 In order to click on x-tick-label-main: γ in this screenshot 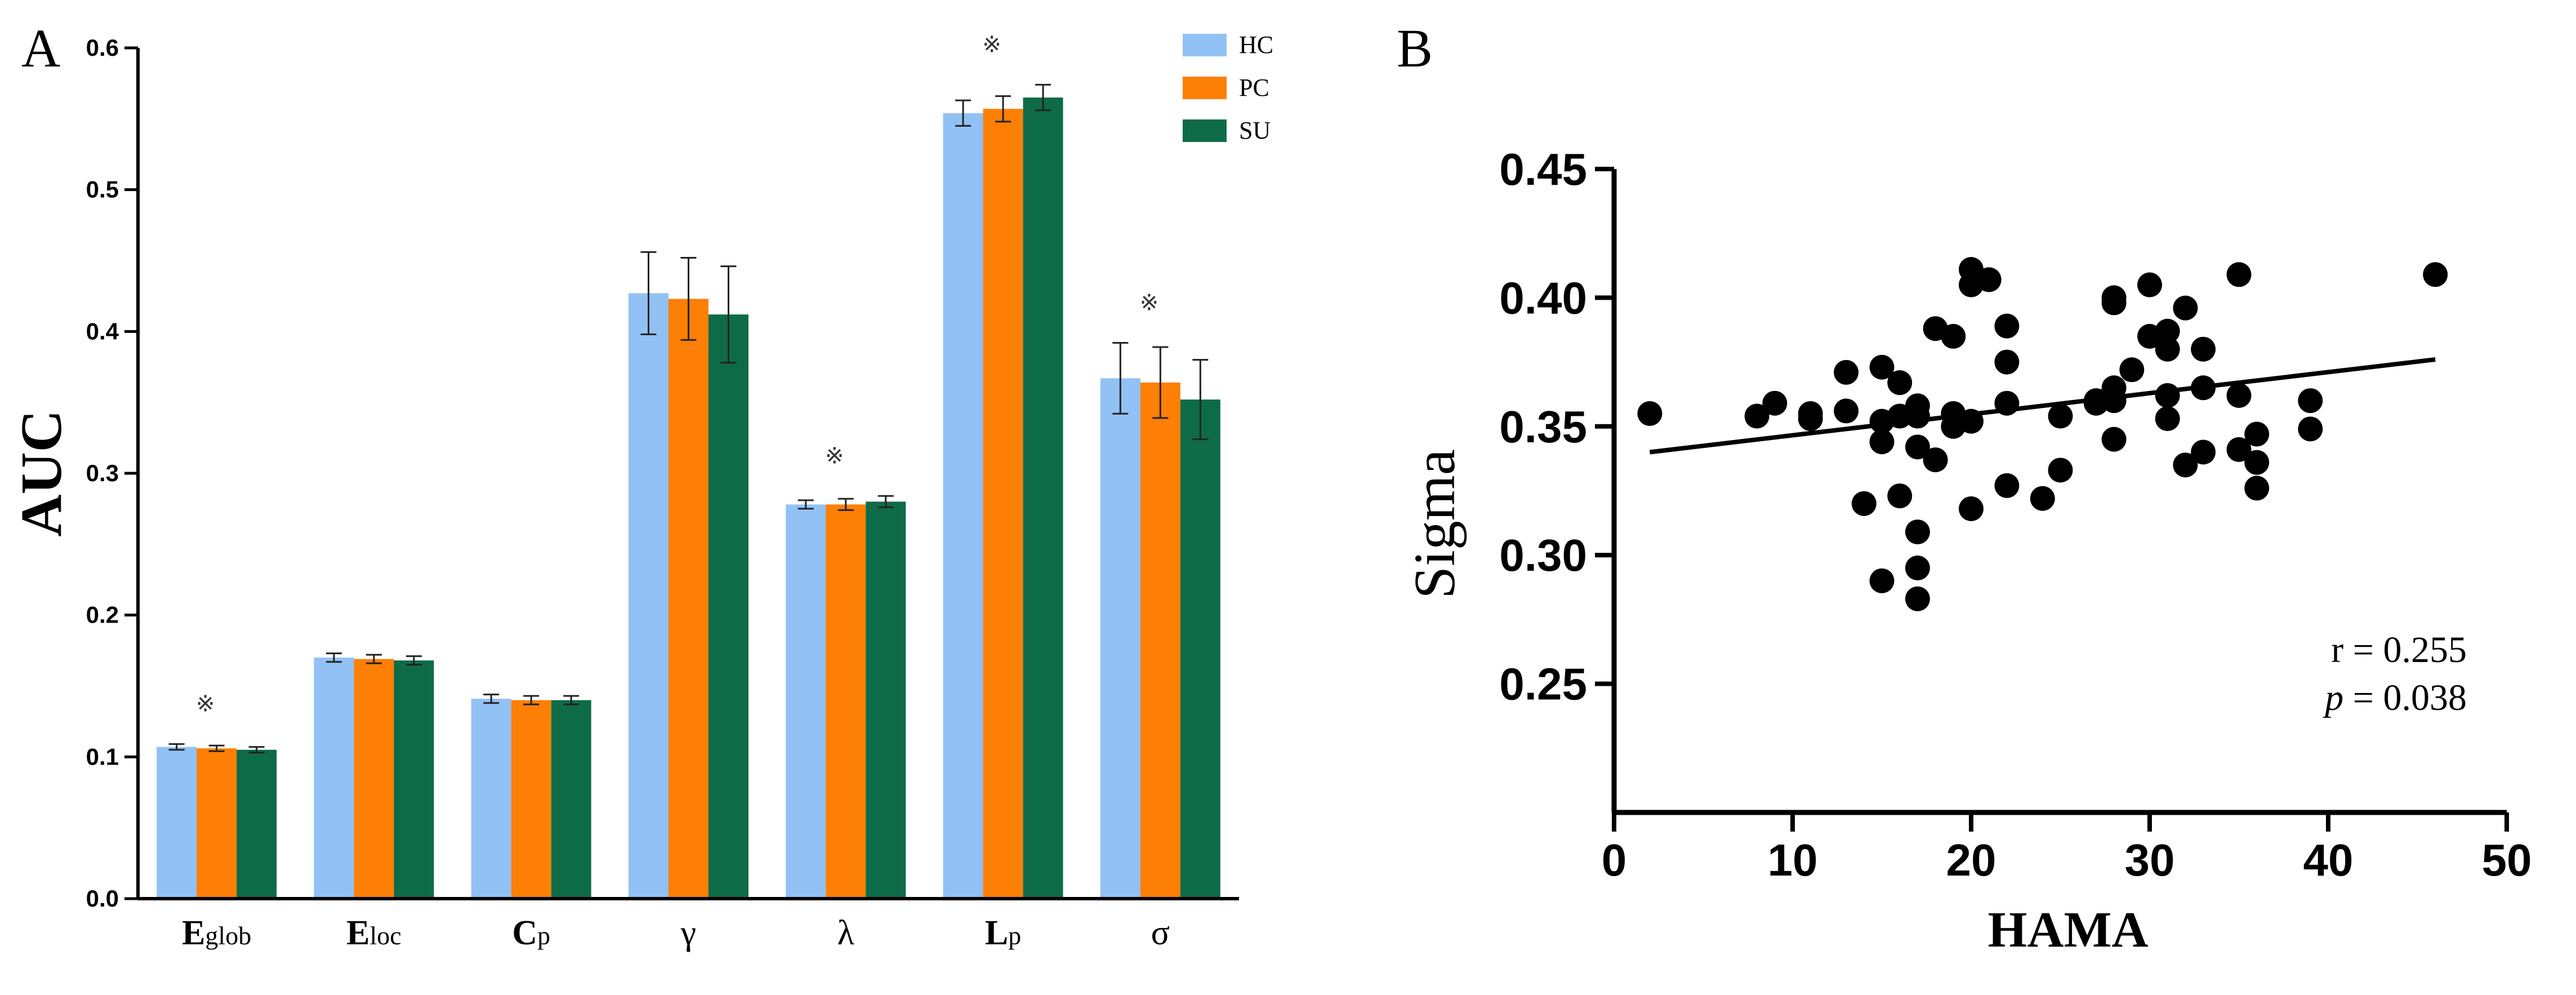, I will do `click(688, 933)`.